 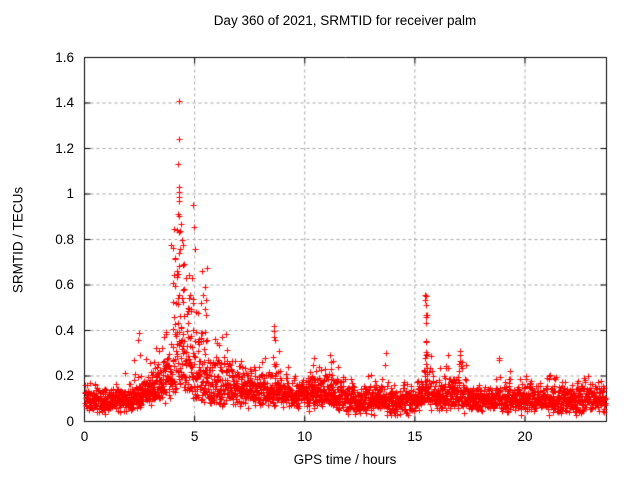 What do you see at coordinates (70, 421) in the screenshot?
I see `y-tick-label: 0` at bounding box center [70, 421].